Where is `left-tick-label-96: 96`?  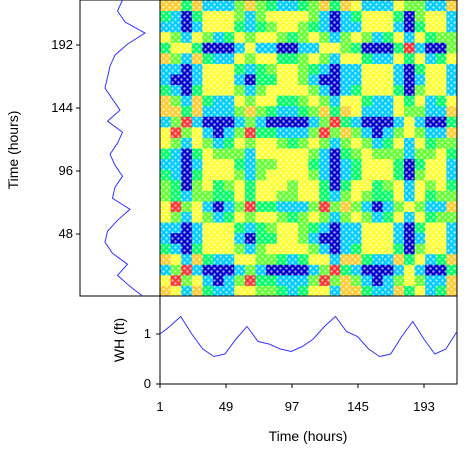 left-tick-label-96: 96 is located at coordinates (66, 170).